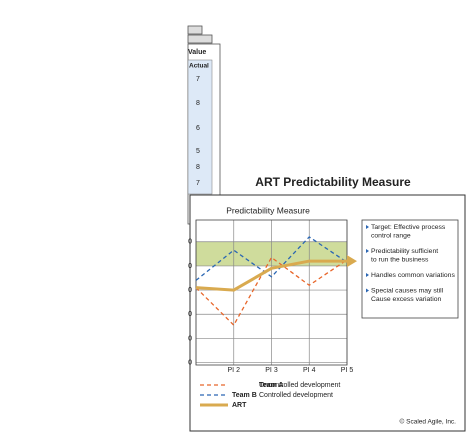 Image resolution: width=474 pixels, height=432 pixels. I want to click on column-header: Actual, so click(199, 66).